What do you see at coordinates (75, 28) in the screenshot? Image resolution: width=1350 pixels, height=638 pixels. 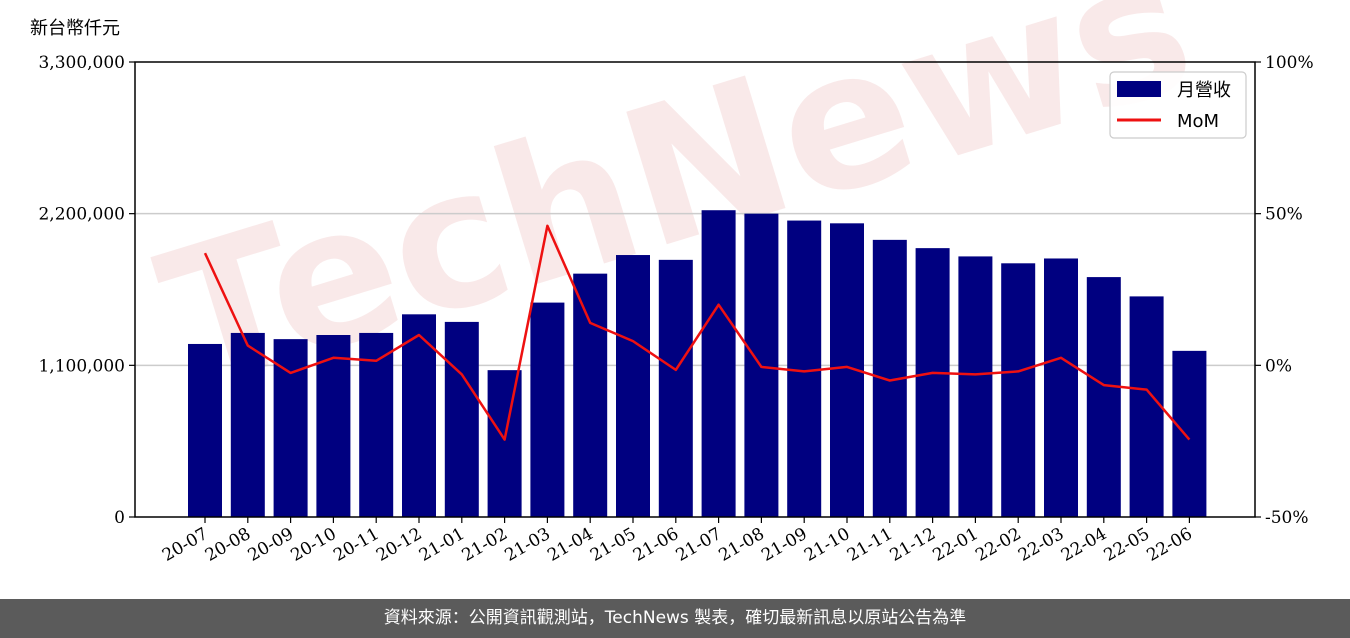 I see `y-axis-unit-label: 新台幣仟元` at bounding box center [75, 28].